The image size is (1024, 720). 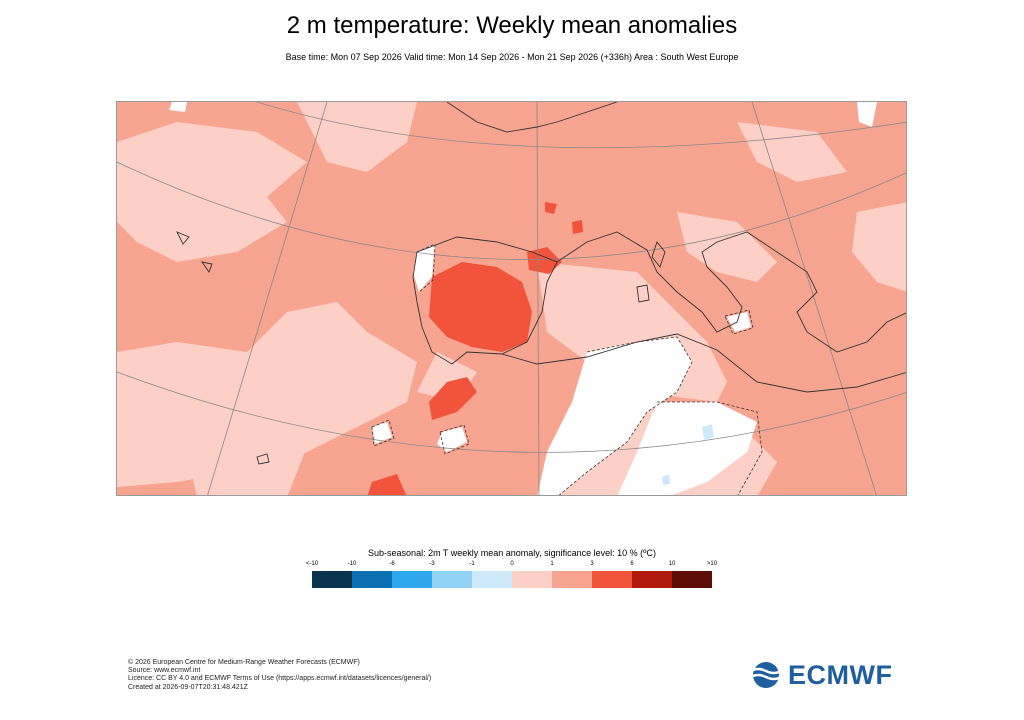 I want to click on significance-contours, so click(x=567, y=369).